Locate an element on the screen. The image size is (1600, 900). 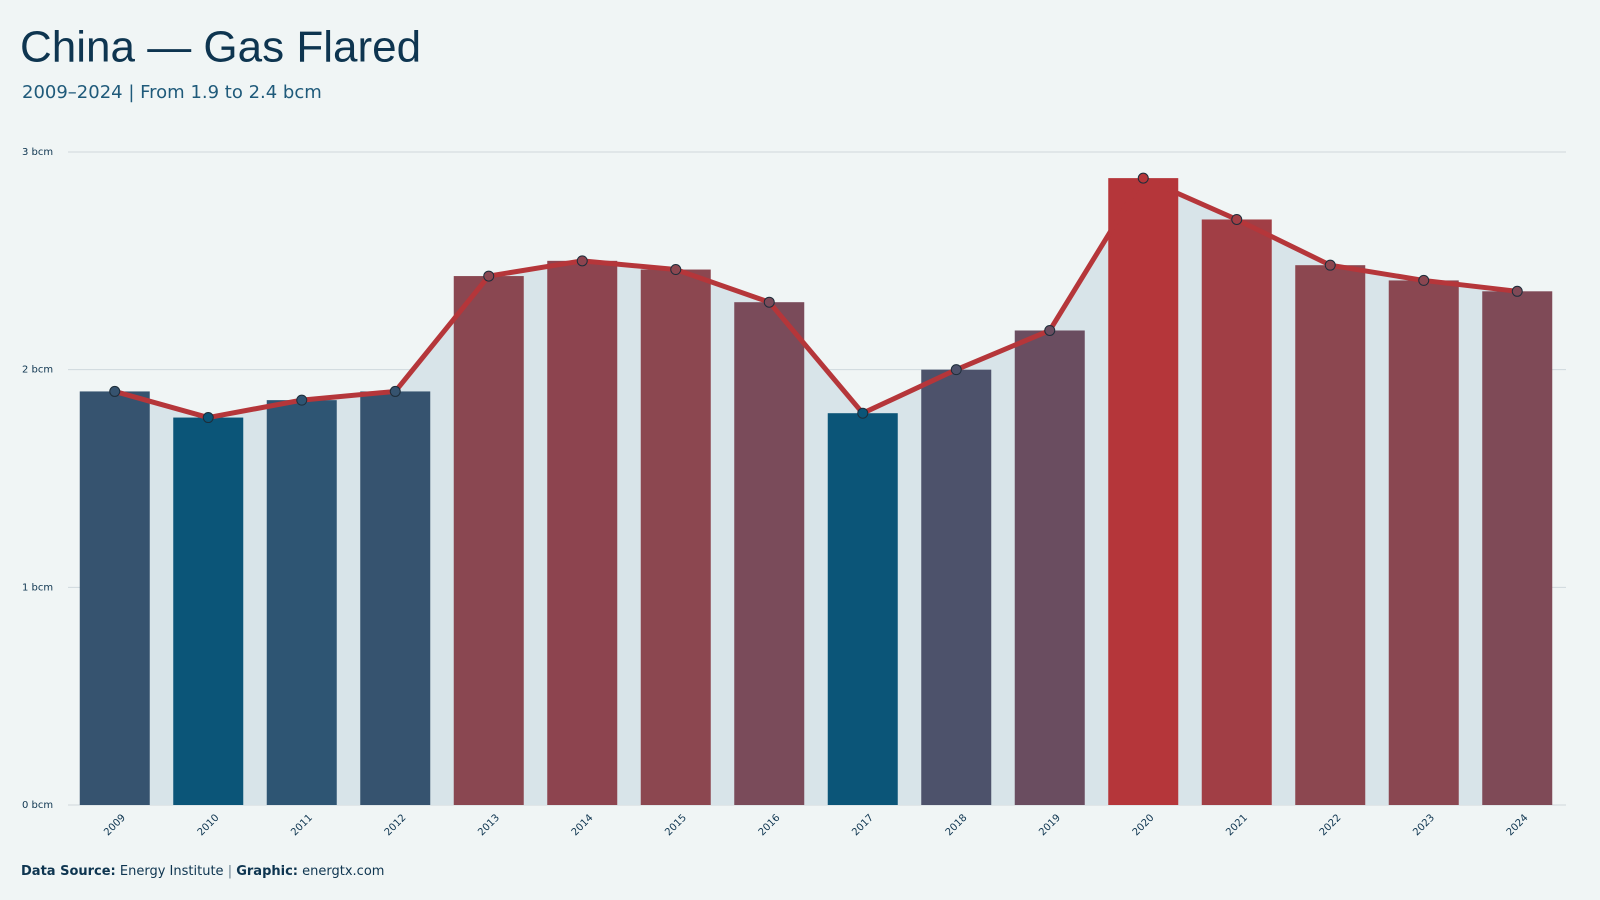
graphic-label: Graphic: is located at coordinates (267, 871).